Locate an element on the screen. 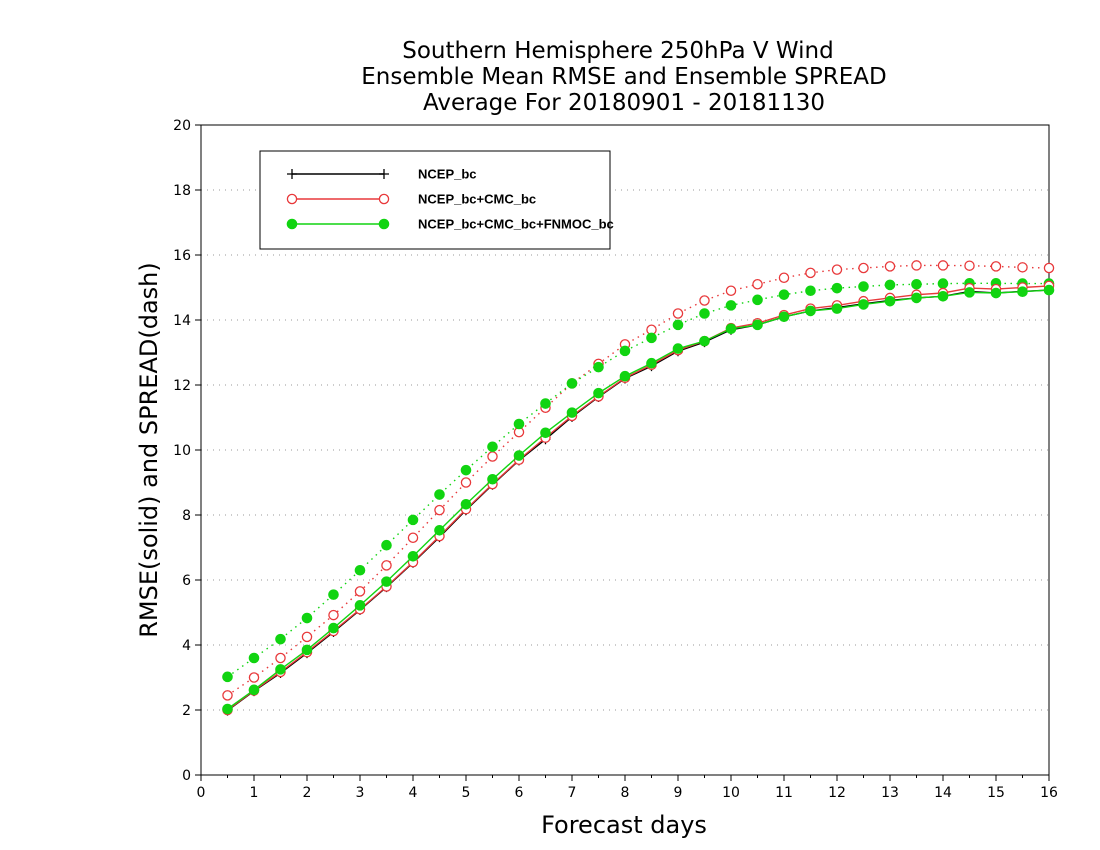  legend-label-ncep-bc-cmc-bc-fnmoc-bc: NCEP_bc+CMC_bc+FNMOC_bc is located at coordinates (516, 224).